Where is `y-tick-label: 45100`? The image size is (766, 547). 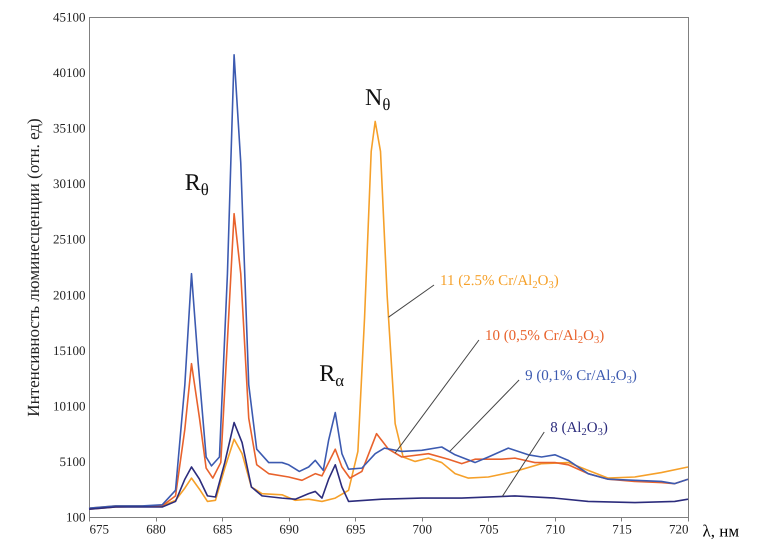 y-tick-label: 45100 is located at coordinates (69, 17).